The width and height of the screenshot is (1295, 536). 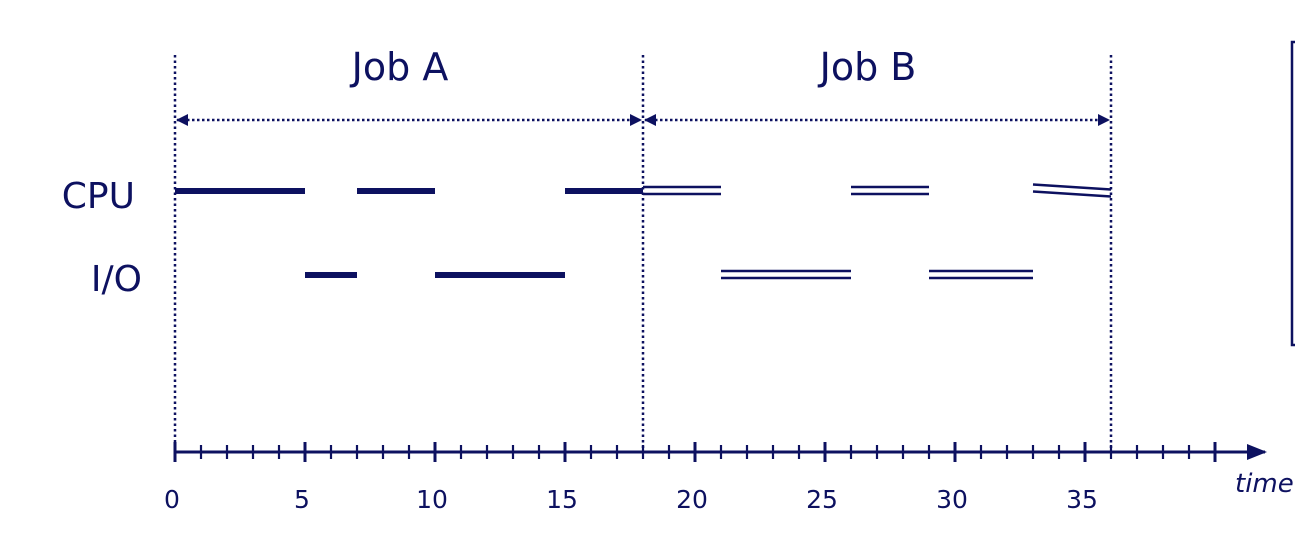 I want to click on time-axis-title: time, so click(x=1264, y=484).